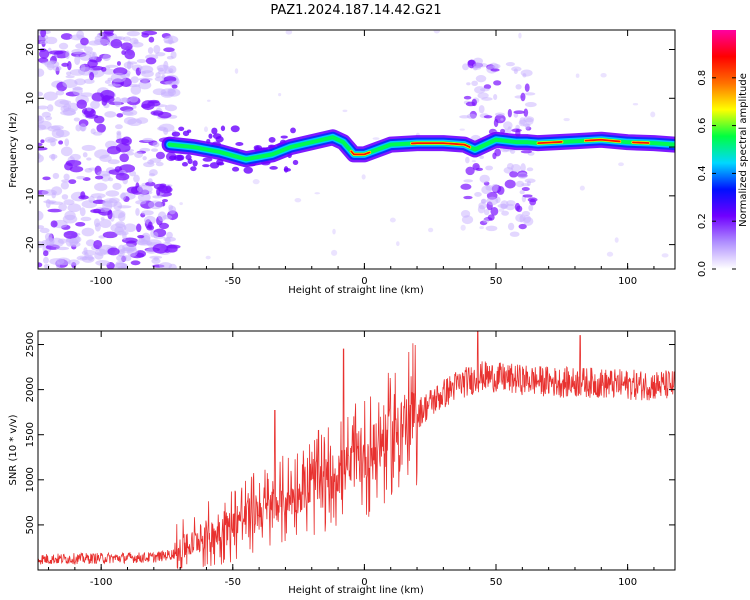 The width and height of the screenshot is (750, 600). What do you see at coordinates (360, 153) in the screenshot?
I see `signal-ridge-core` at bounding box center [360, 153].